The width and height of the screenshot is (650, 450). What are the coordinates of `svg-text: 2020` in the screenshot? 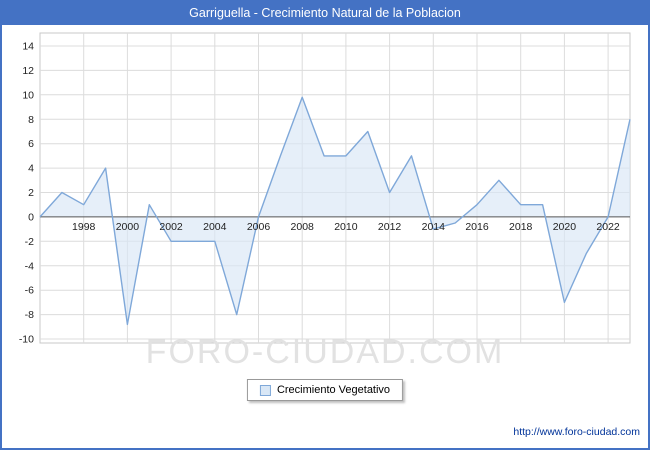 It's located at (565, 227).